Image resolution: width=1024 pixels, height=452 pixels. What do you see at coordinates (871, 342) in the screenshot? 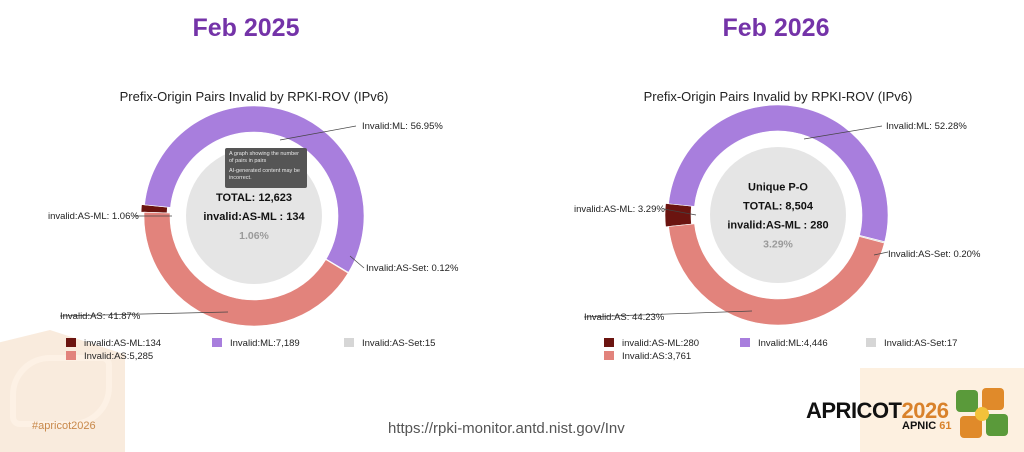
I see `legend-swatch-invalid-as-set-feb-2026` at bounding box center [871, 342].